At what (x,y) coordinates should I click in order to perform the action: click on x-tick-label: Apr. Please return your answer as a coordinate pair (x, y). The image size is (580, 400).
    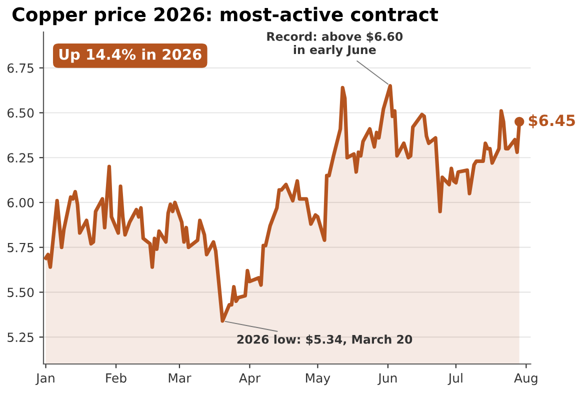
    Looking at the image, I should click on (249, 379).